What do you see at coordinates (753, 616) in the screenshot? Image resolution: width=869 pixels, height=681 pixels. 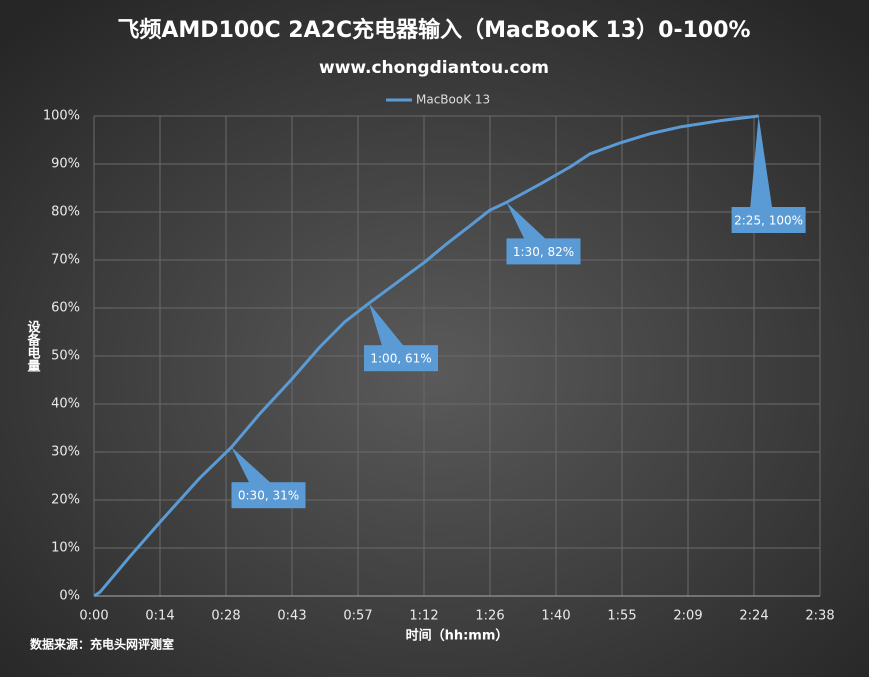 I see `x-tick-label: 2:24` at bounding box center [753, 616].